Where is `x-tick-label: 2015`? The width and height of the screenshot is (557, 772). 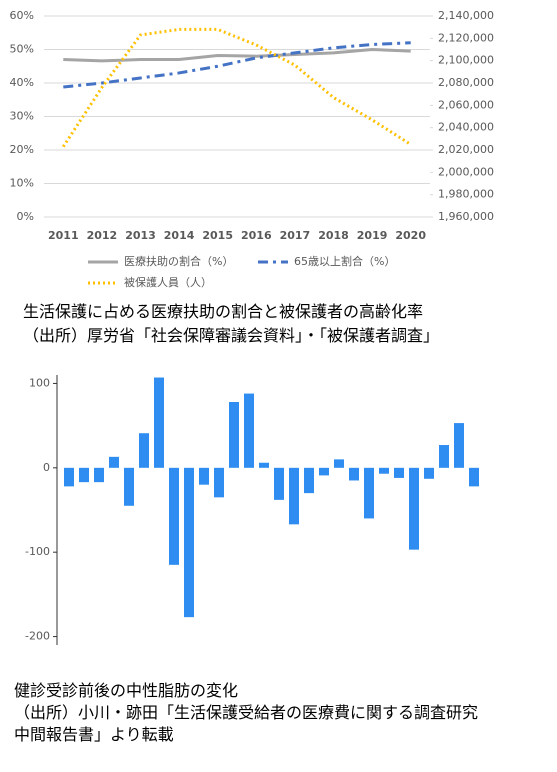
x-tick-label: 2015 is located at coordinates (217, 235).